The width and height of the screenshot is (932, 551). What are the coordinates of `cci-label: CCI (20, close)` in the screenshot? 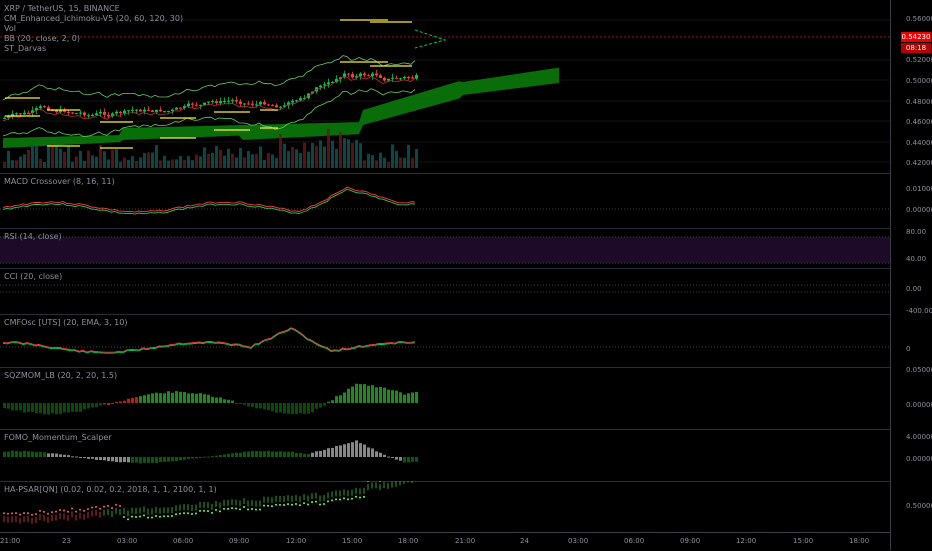 It's located at (33, 276).